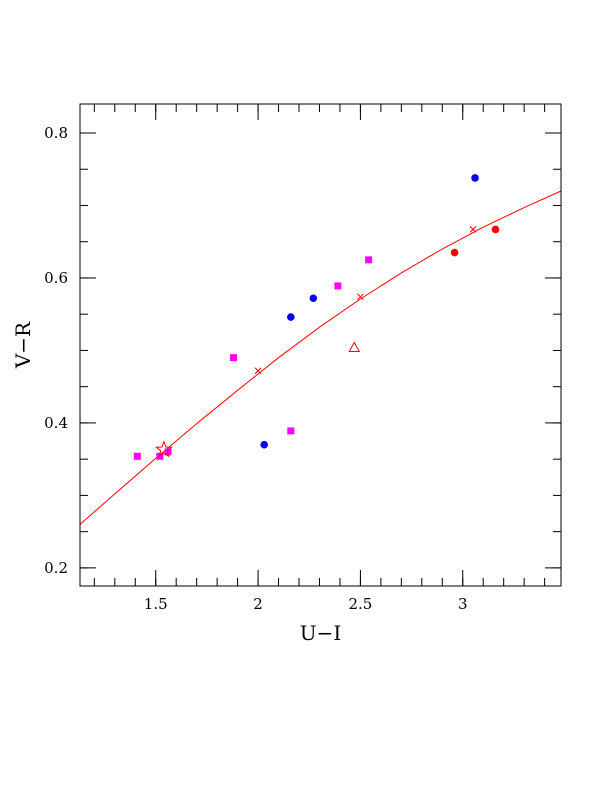  I want to click on y-tick-label: 0.2, so click(56, 568).